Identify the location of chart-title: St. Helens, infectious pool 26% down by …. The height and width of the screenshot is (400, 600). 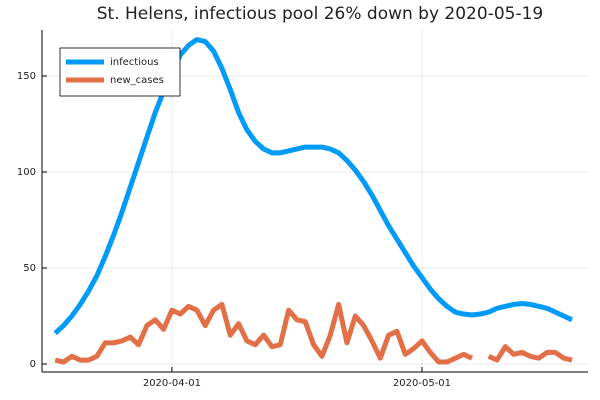
(320, 14).